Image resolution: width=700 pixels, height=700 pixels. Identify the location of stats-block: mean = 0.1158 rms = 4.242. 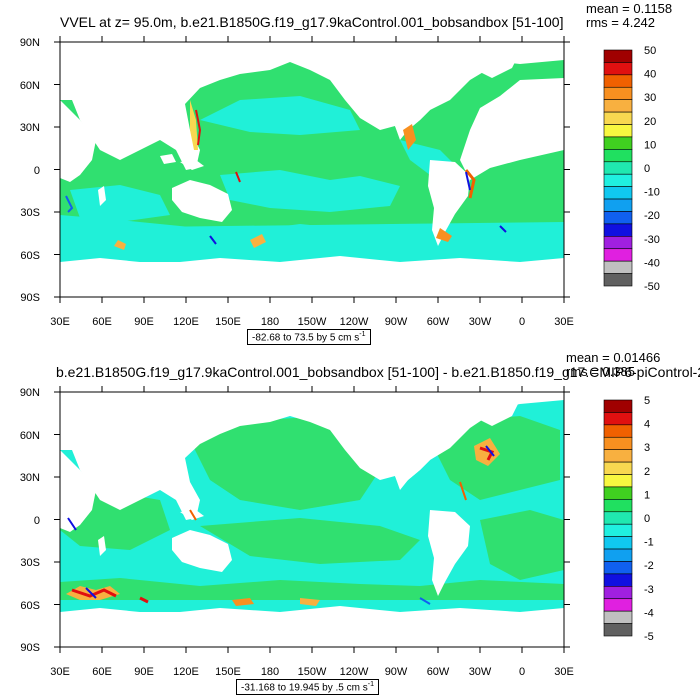
(629, 16).